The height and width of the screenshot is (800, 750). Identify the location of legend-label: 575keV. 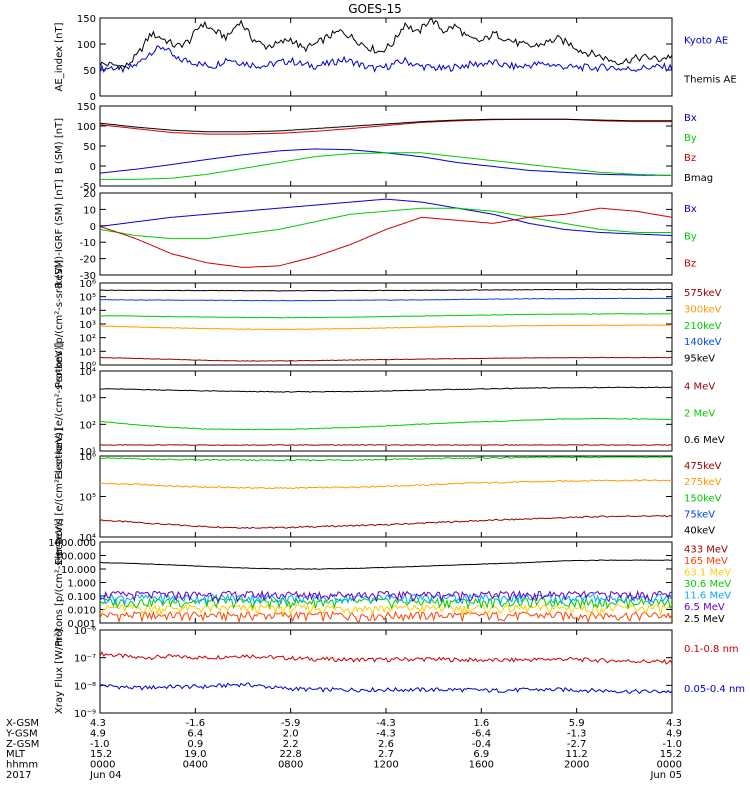
(703, 293).